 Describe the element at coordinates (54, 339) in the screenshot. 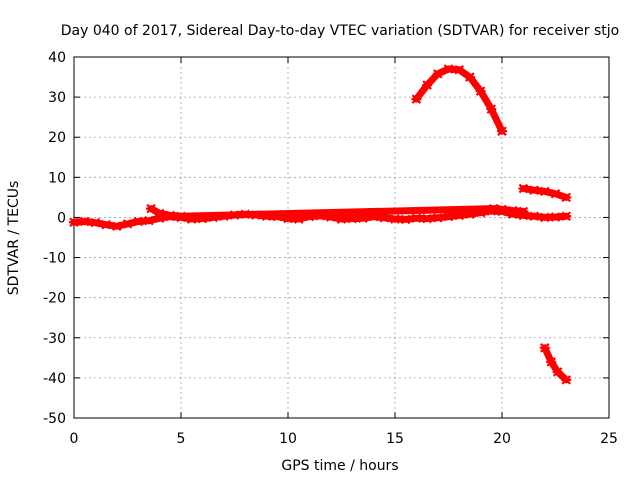

I see `y-tick-label: -30` at that location.